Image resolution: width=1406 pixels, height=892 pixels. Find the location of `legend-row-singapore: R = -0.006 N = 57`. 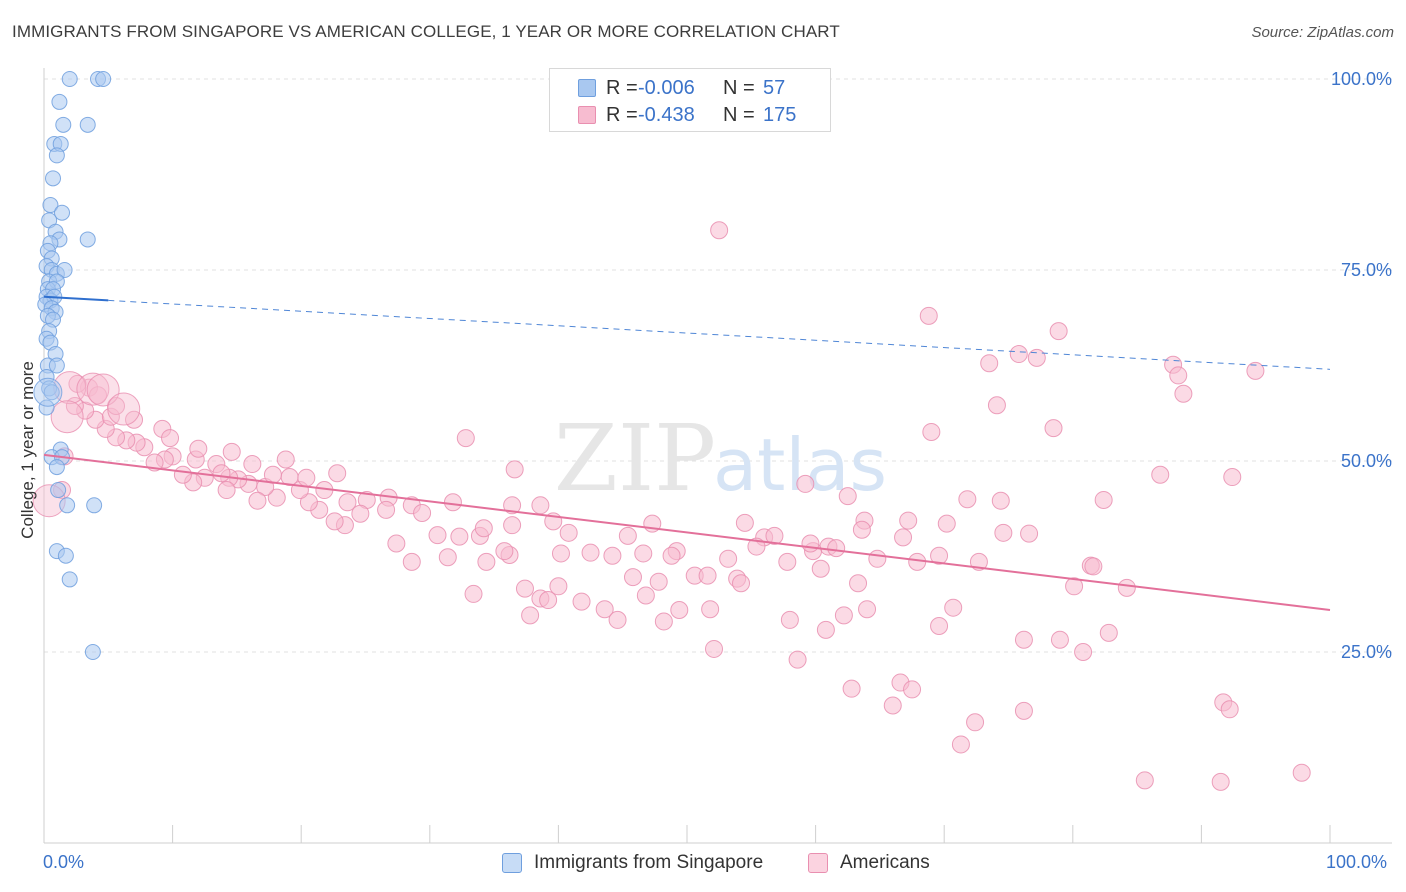

legend-row-singapore: R = -0.006 N = 57 is located at coordinates (681, 88).